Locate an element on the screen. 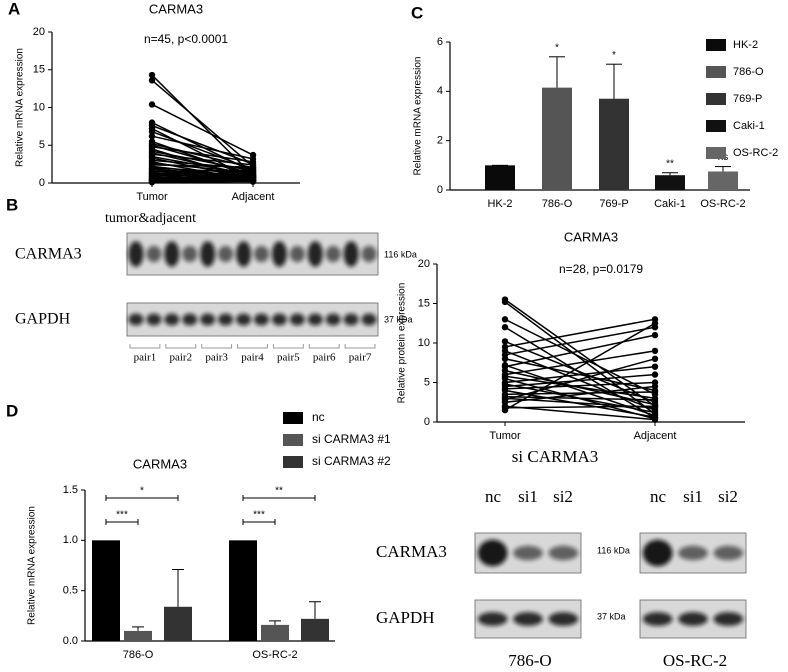  cell-line-label: 786-O is located at coordinates (529, 660).